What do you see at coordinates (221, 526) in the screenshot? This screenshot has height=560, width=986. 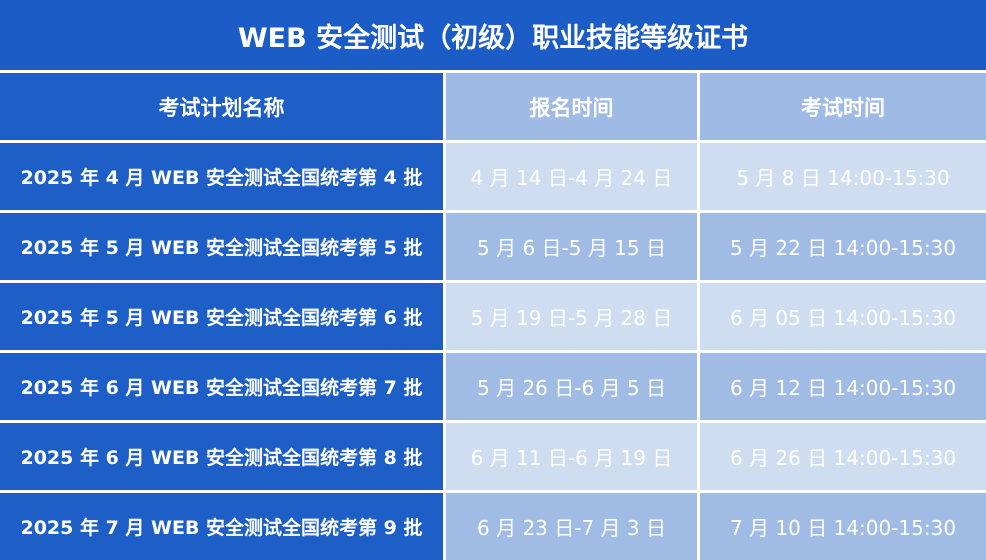 I see `plan-name-cell: 2025 年 7 月 WEB 安全测试全国统考第 9 批` at bounding box center [221, 526].